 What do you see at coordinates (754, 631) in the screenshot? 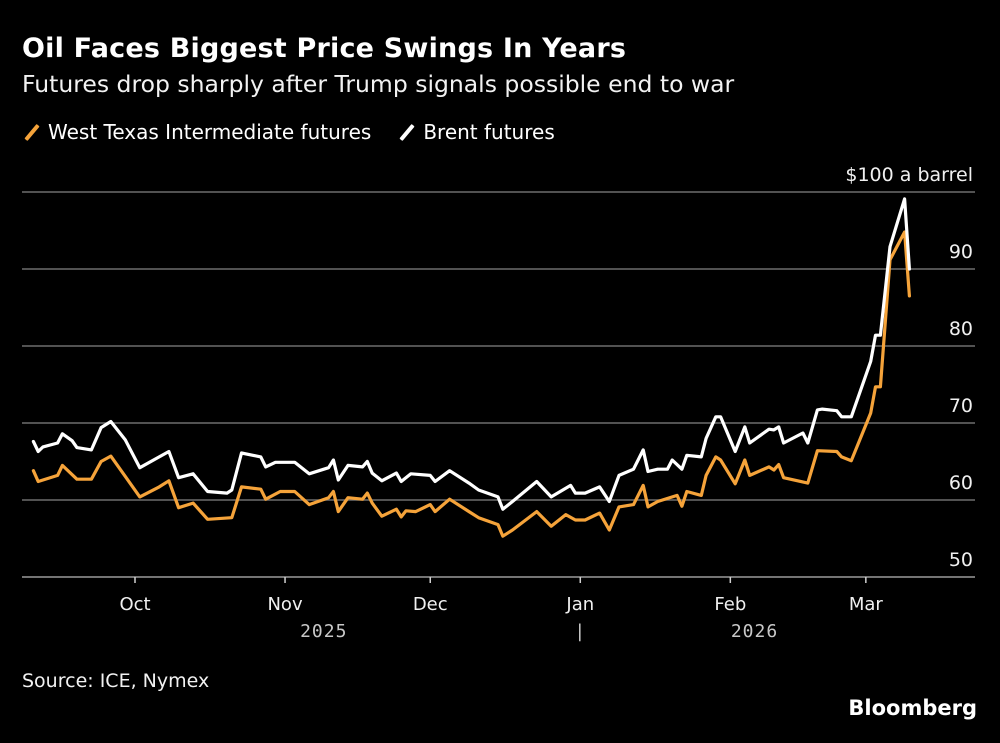
I see `x-year-label: 2026` at bounding box center [754, 631].